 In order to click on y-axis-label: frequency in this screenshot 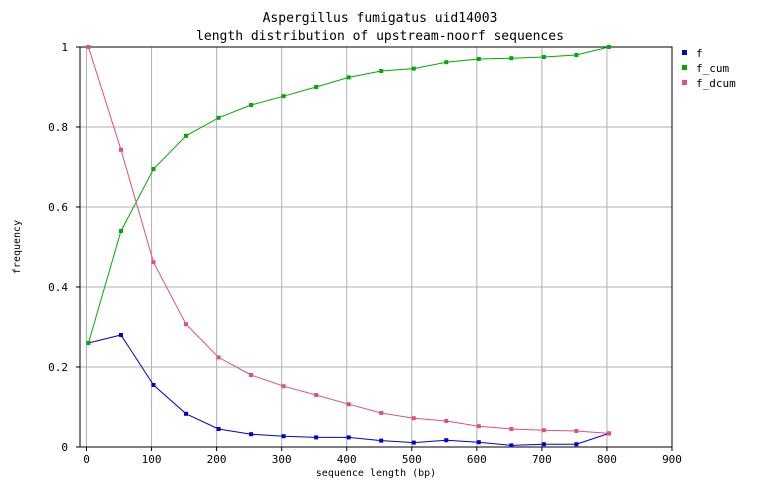, I will do `click(17, 247)`.